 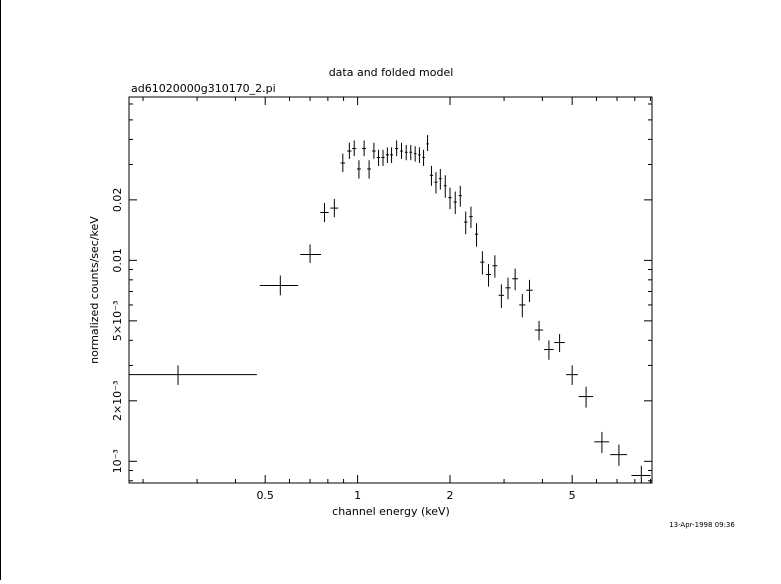 What do you see at coordinates (117, 401) in the screenshot?
I see `y-tick-label: 2×10⁻³` at bounding box center [117, 401].